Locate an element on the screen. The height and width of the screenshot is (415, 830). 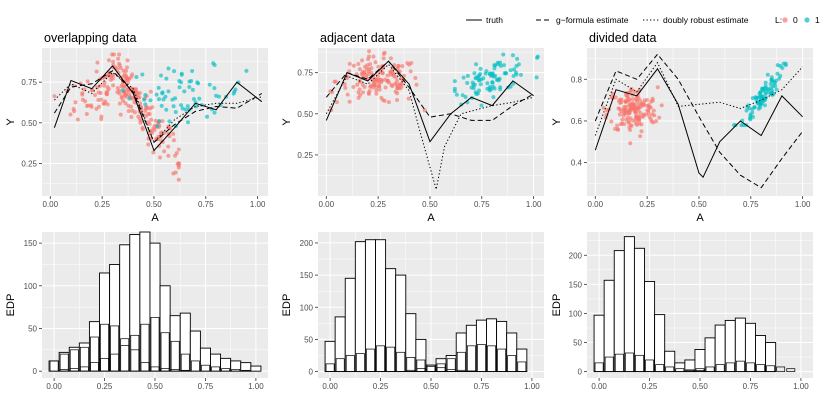
truth-line is located at coordinates (158, 108).